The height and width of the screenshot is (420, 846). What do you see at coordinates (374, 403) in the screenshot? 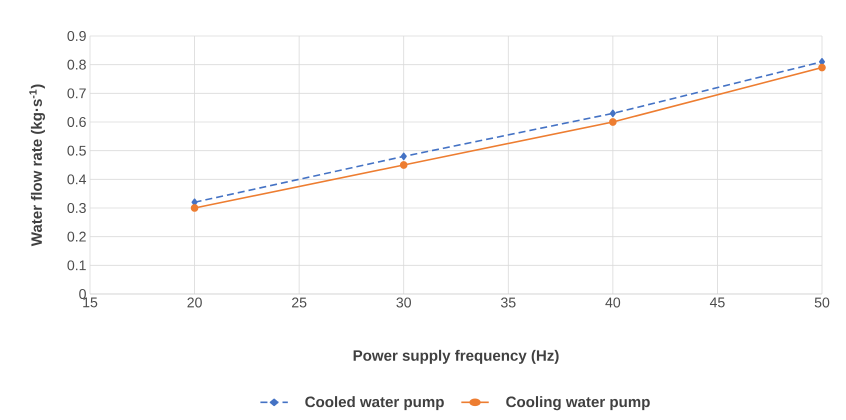
I see `legend-label: Cooled water pump` at bounding box center [374, 403].